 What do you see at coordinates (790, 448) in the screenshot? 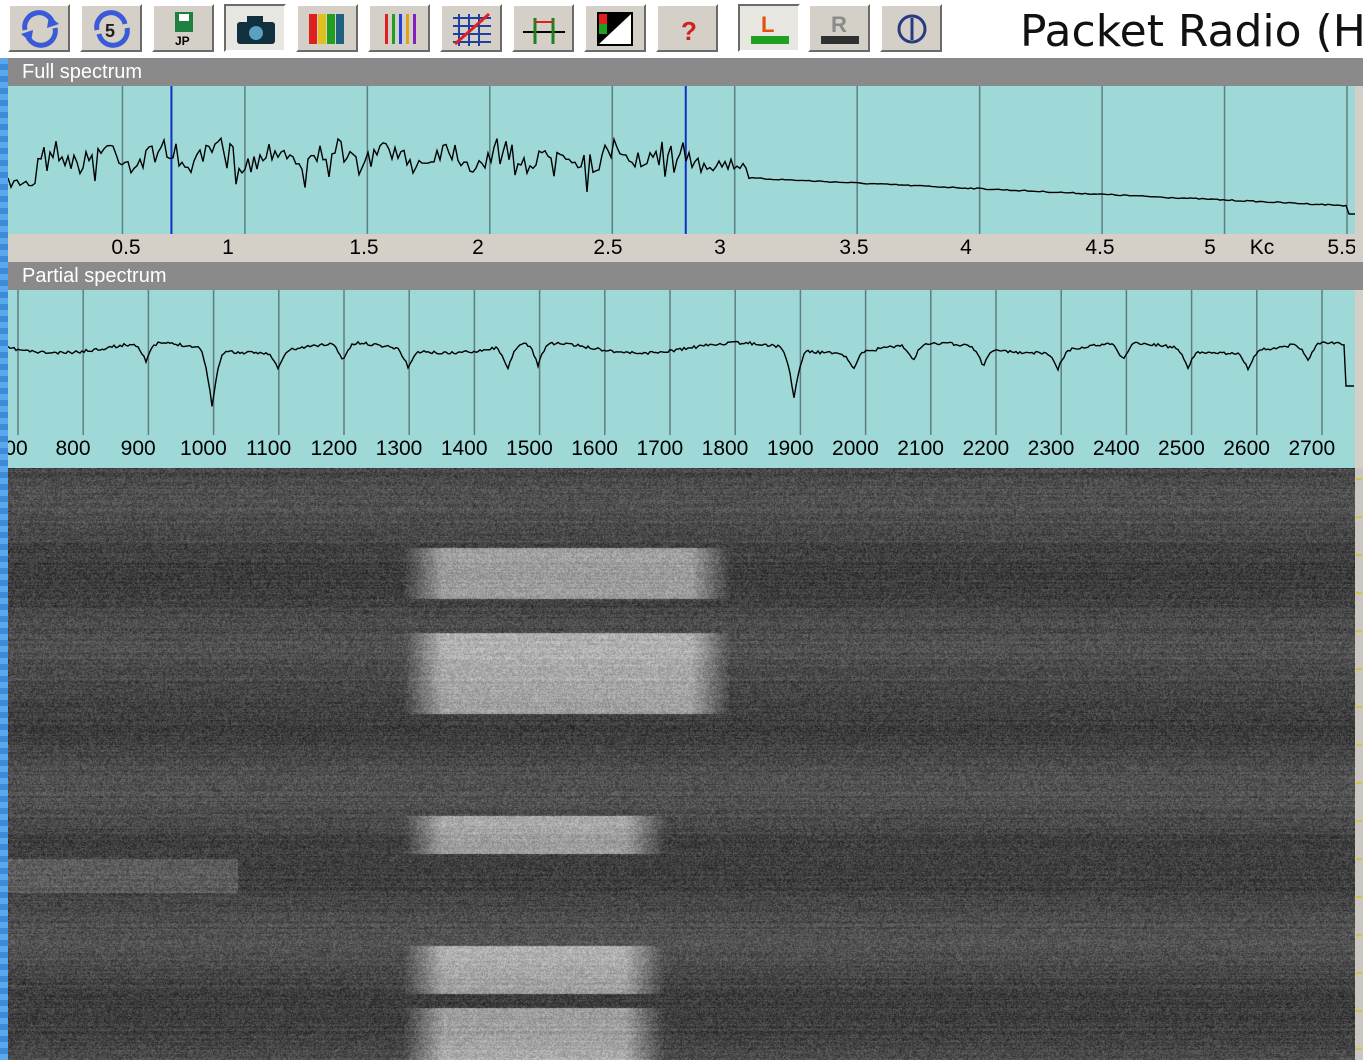
I see `partial-axis-tick-label: 1900` at bounding box center [790, 448].